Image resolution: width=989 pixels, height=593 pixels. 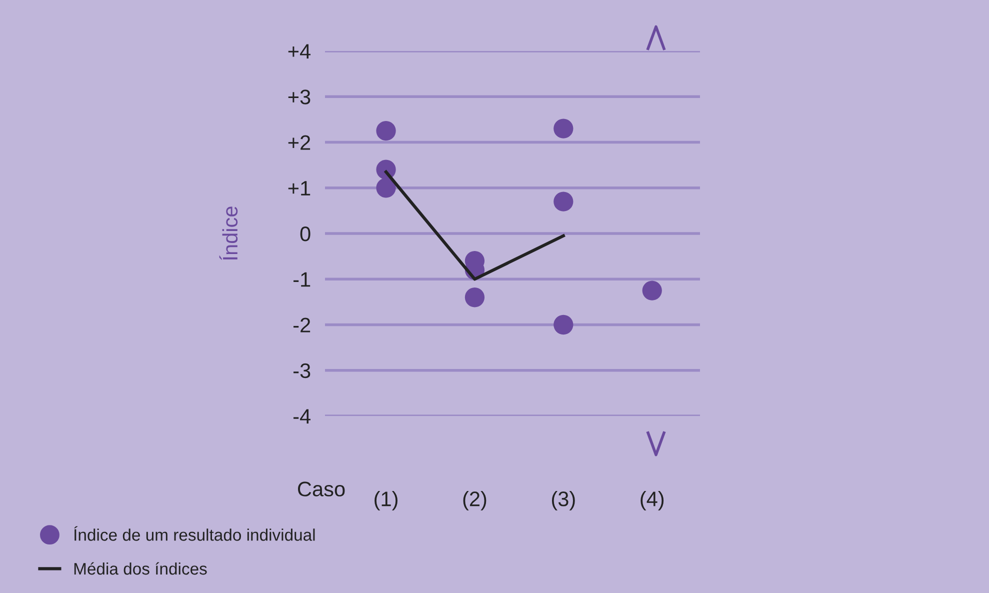 I want to click on x-axis-title: Caso, so click(x=321, y=489).